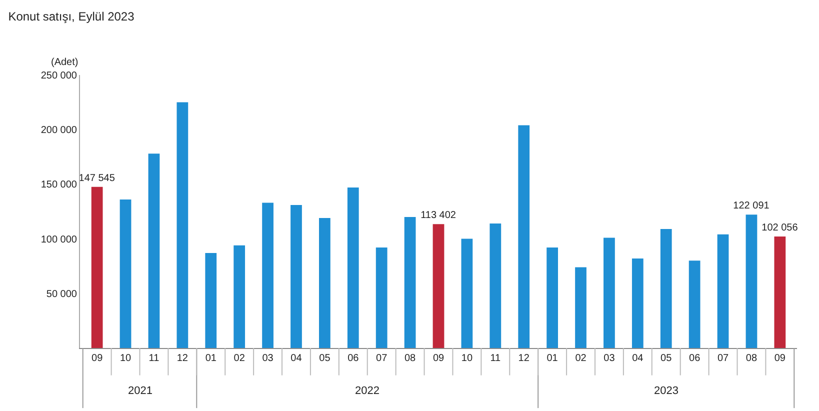 The height and width of the screenshot is (411, 819). I want to click on data-label: 147 545, so click(97, 178).